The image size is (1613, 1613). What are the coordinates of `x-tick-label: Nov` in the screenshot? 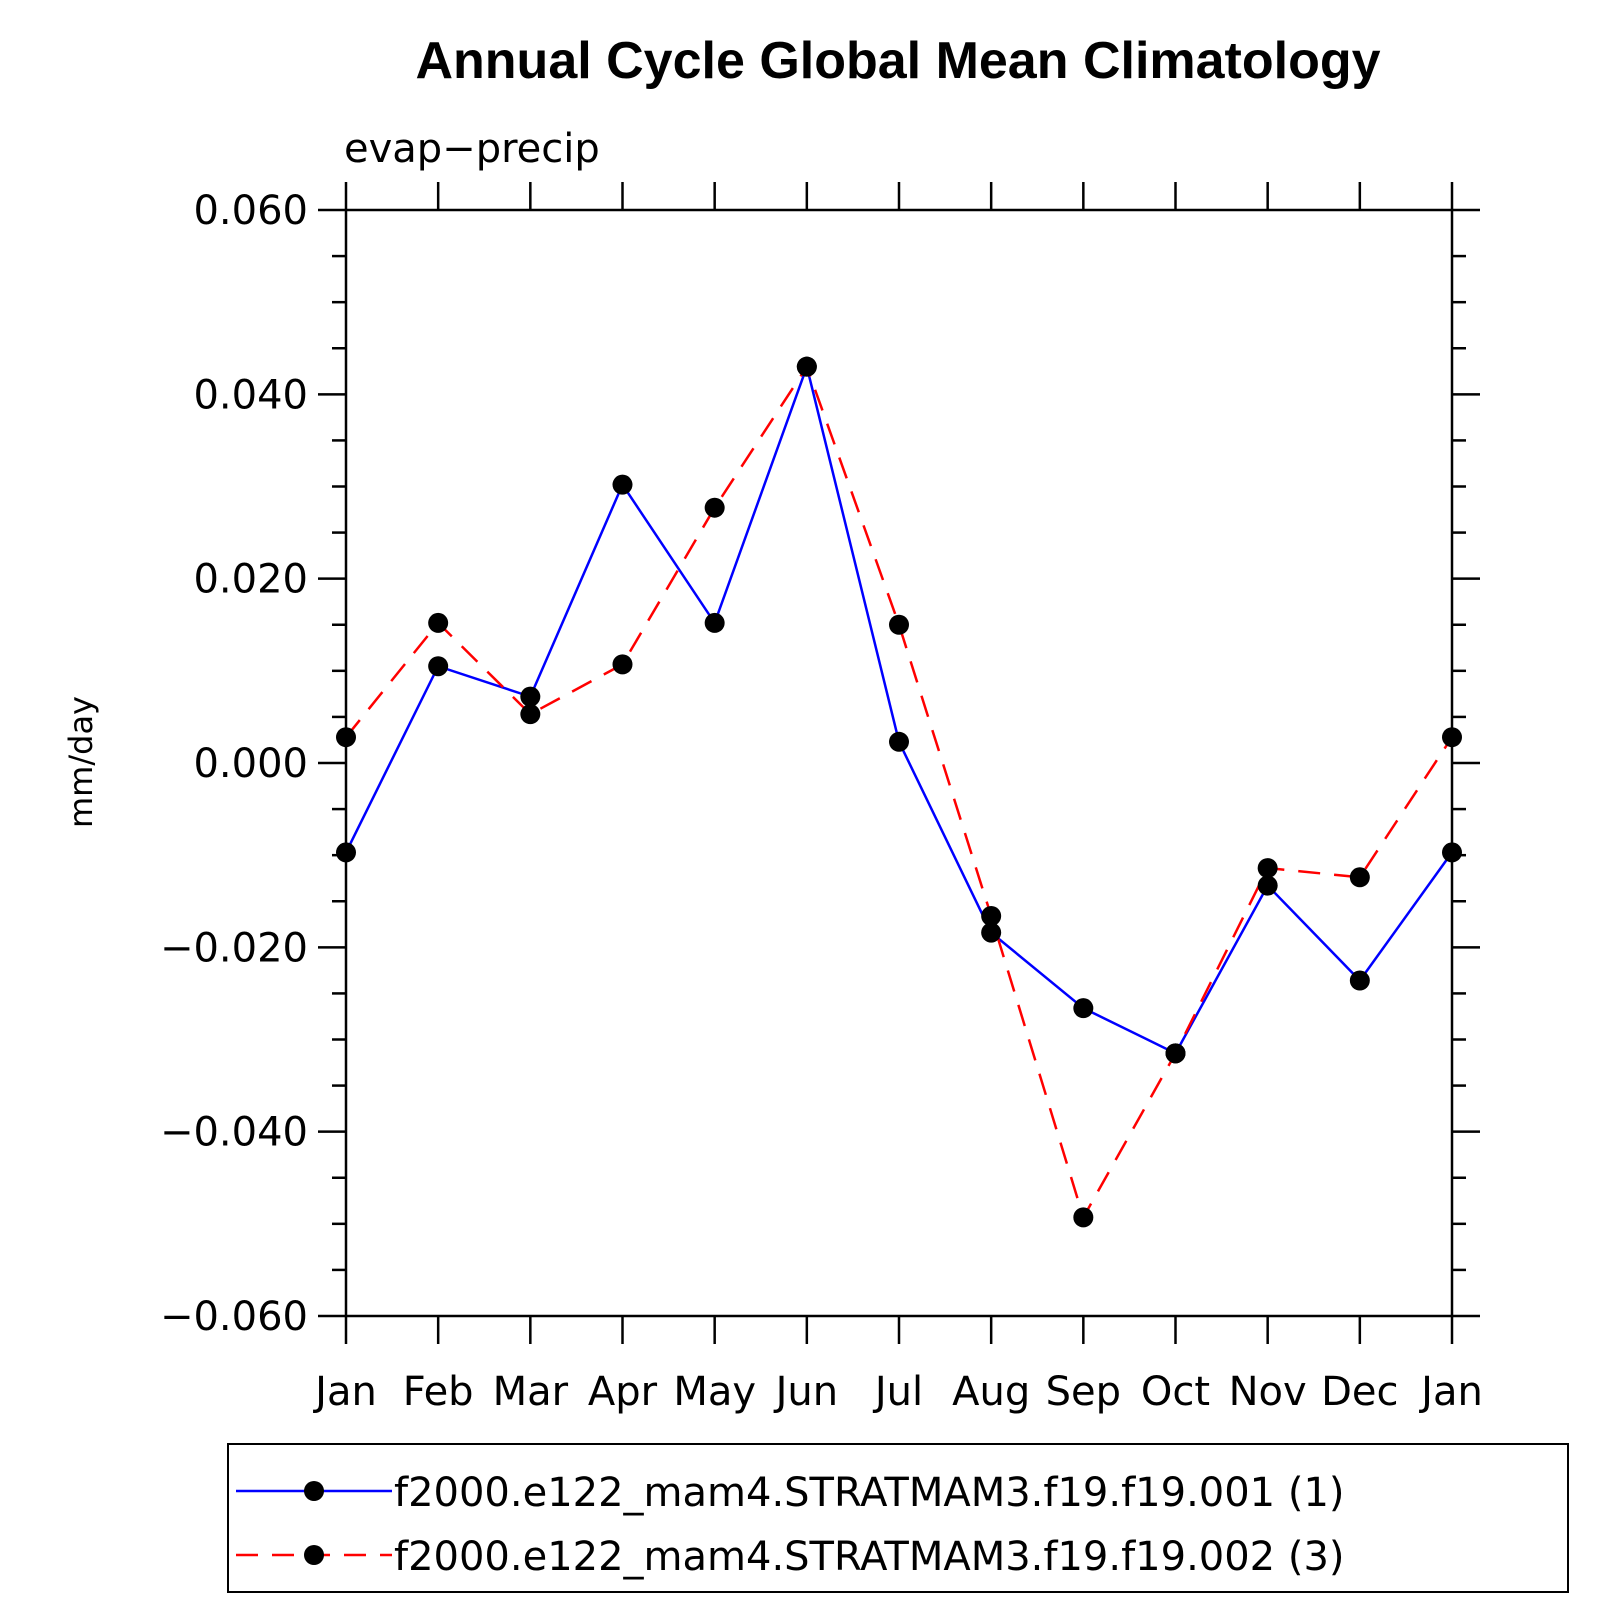 It's located at (1268, 1392).